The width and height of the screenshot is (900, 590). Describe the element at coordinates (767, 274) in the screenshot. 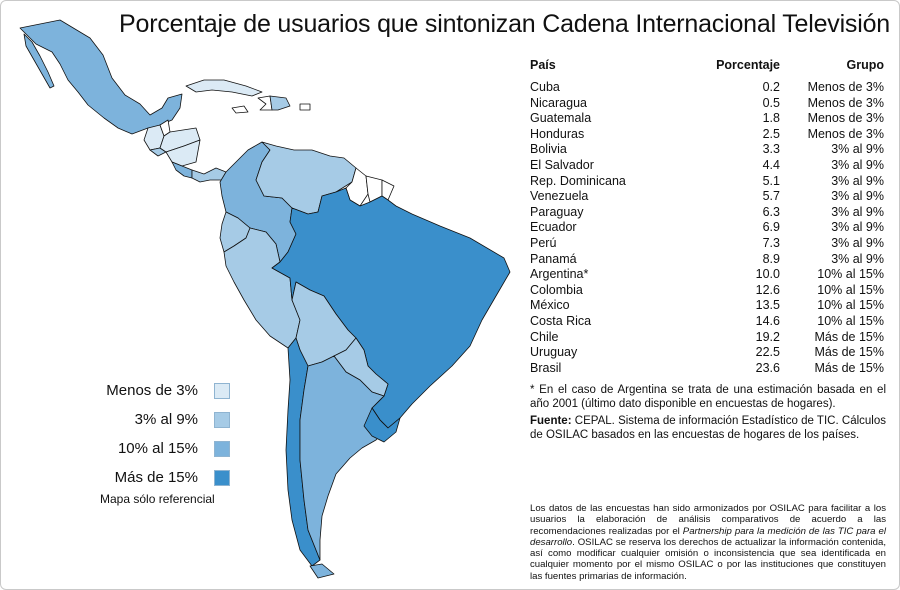

I see `row-percentage: 10.0` at that location.